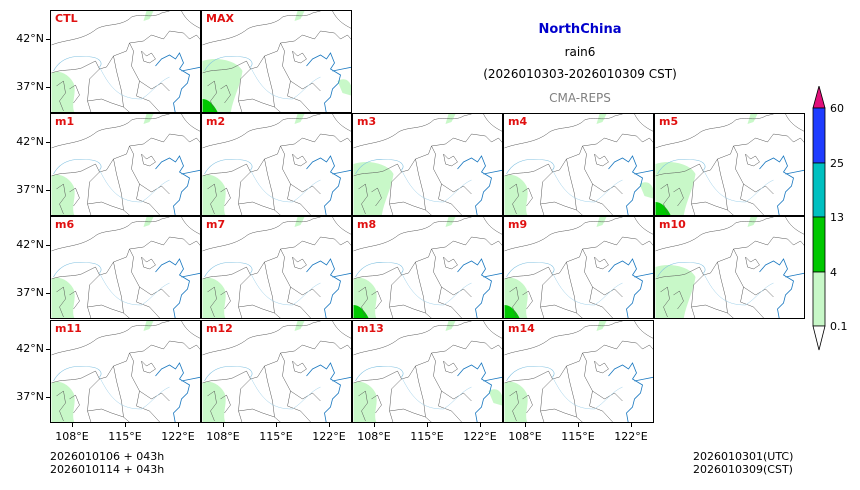 The image size is (860, 490). What do you see at coordinates (743, 469) in the screenshot?
I see `init-time-cst: 2026010309(CST)` at bounding box center [743, 469].